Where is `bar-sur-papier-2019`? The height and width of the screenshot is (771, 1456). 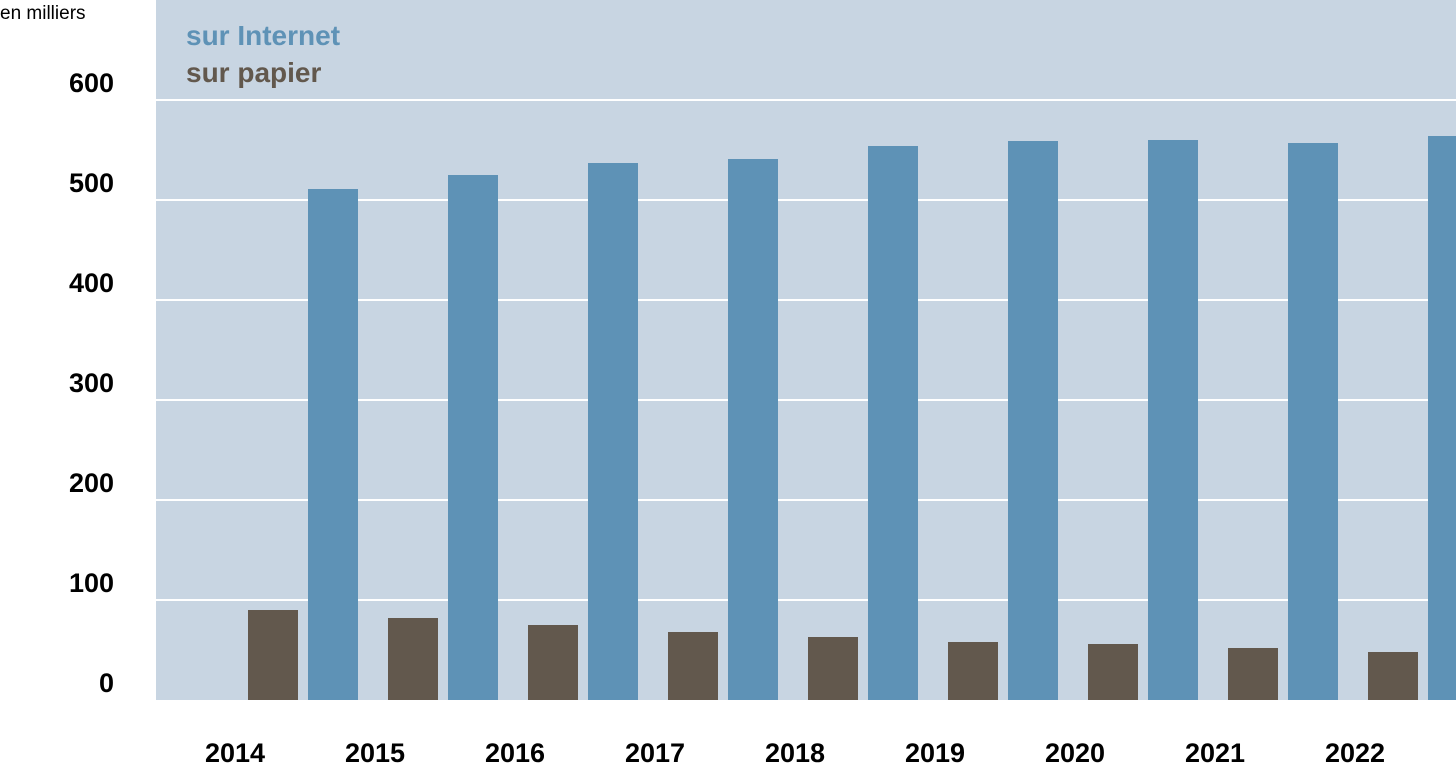 bar-sur-papier-2019 is located at coordinates (973, 671).